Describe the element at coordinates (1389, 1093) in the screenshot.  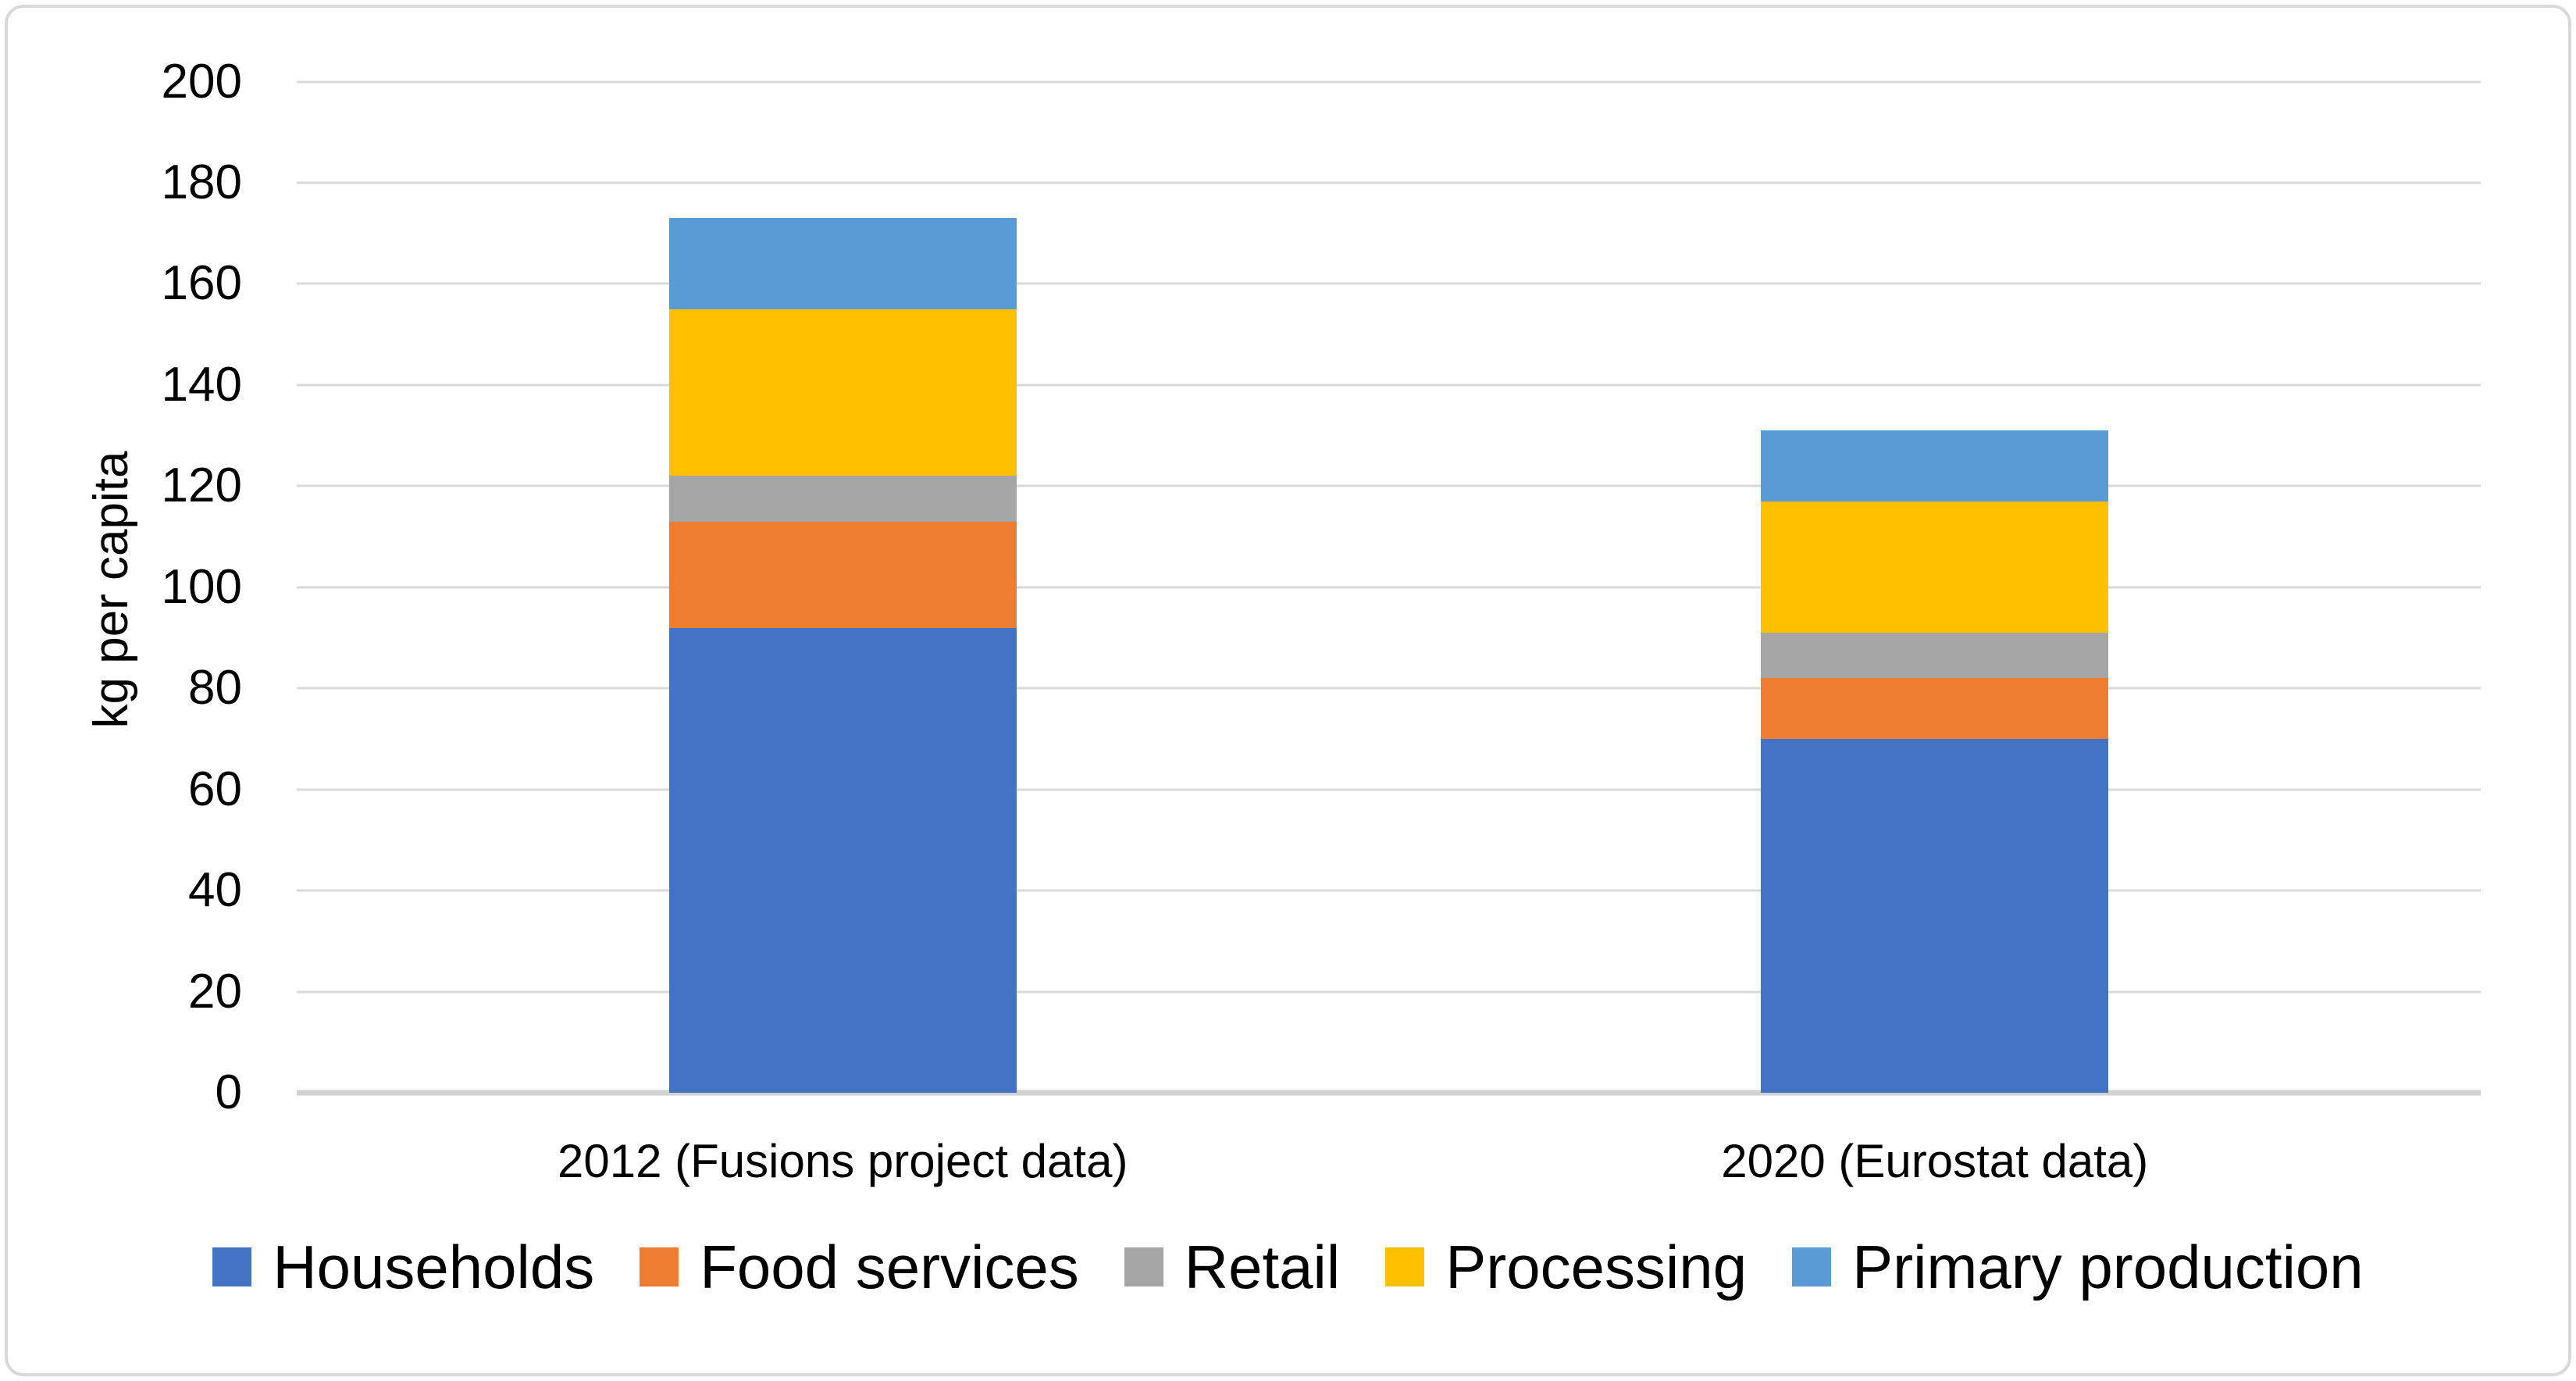
I see `x-axis-line` at that location.